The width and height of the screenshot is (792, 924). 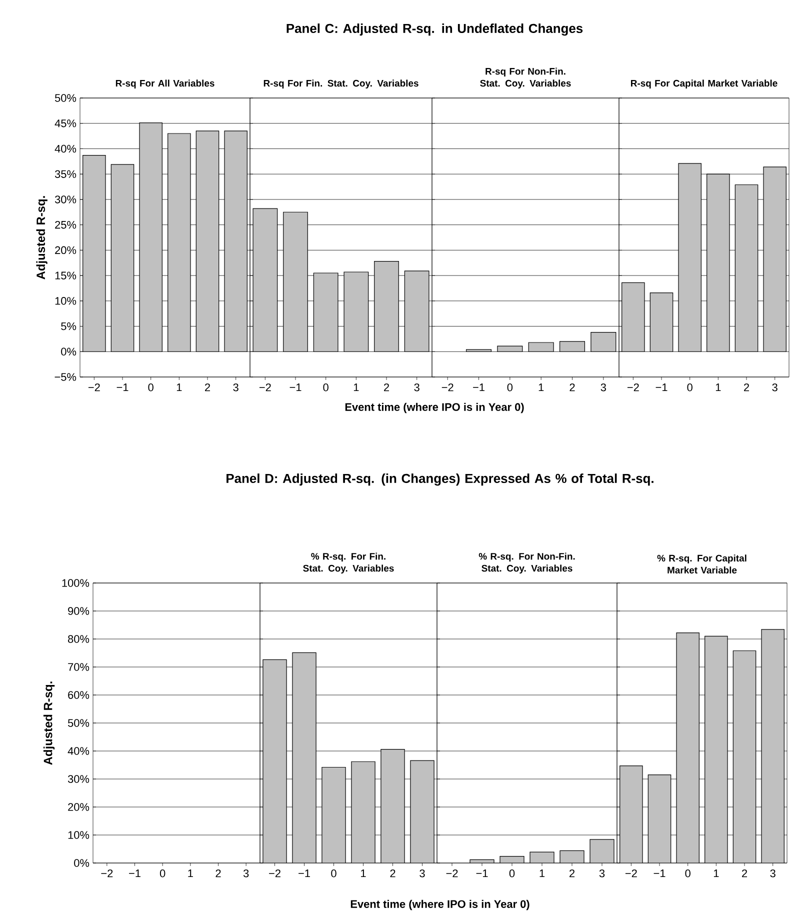 I want to click on y-tick-label: 80%, so click(x=79, y=639).